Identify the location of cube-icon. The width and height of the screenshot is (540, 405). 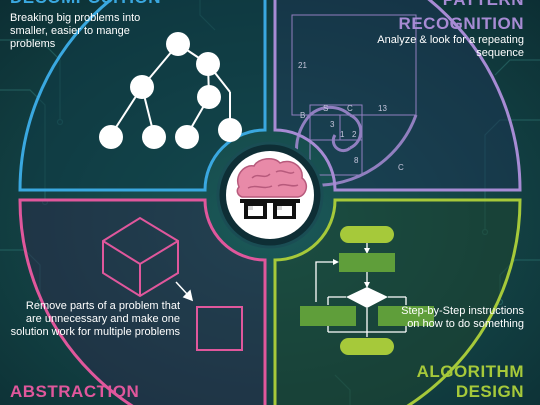
(140, 257).